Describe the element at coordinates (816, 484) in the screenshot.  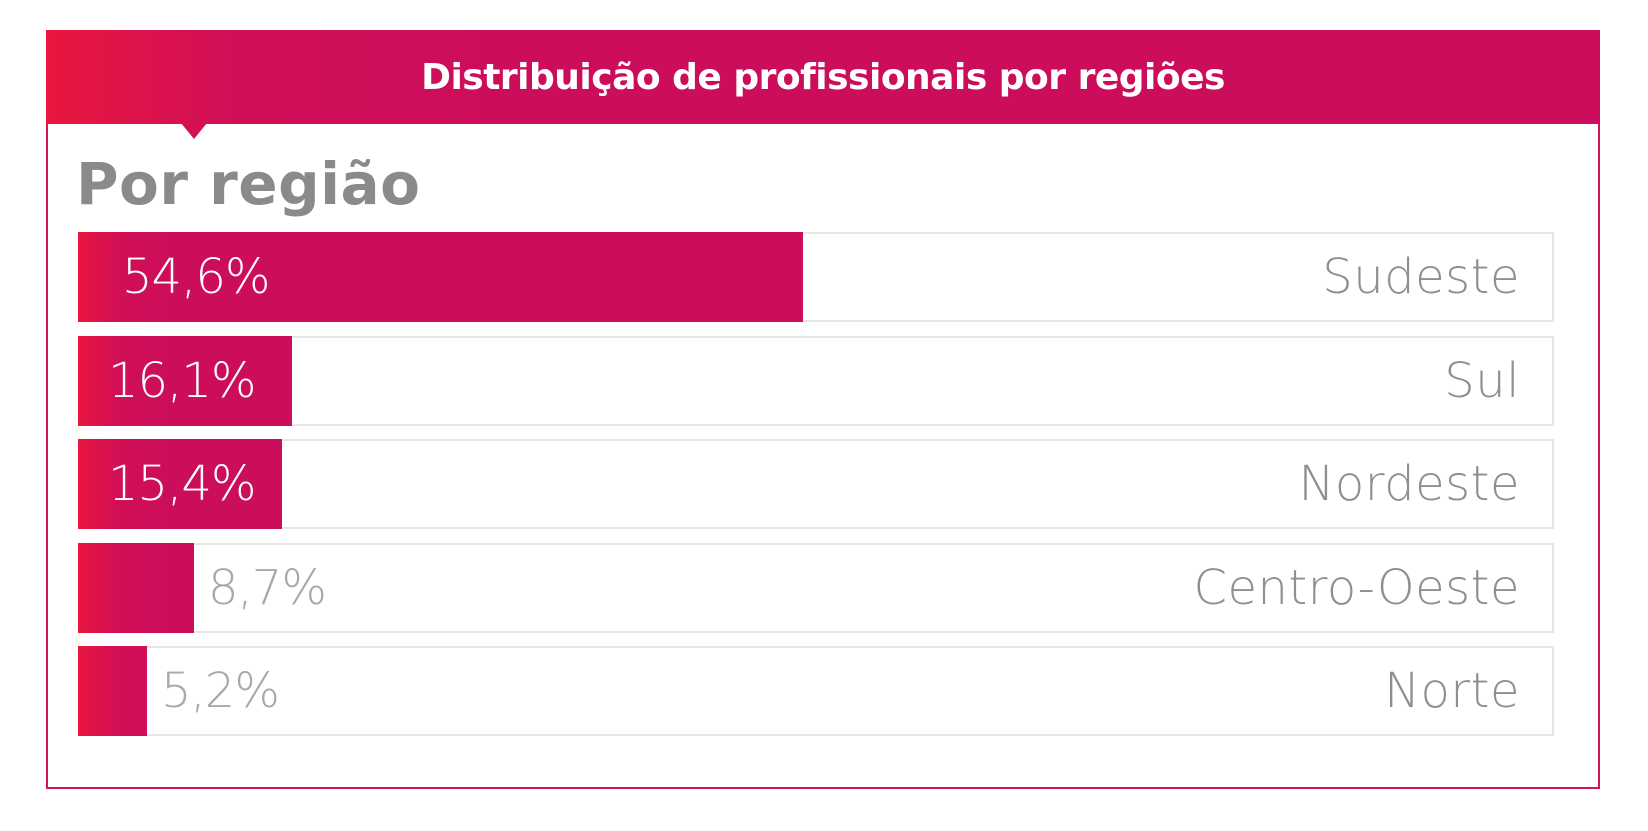
I see `bar-row-nordeste: 15,4% Nordeste` at that location.